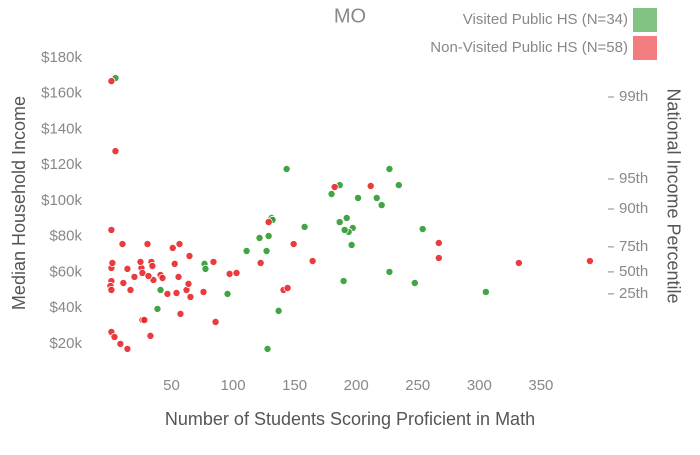  What do you see at coordinates (65, 307) in the screenshot?
I see `y-tick-label: $40k` at bounding box center [65, 307].